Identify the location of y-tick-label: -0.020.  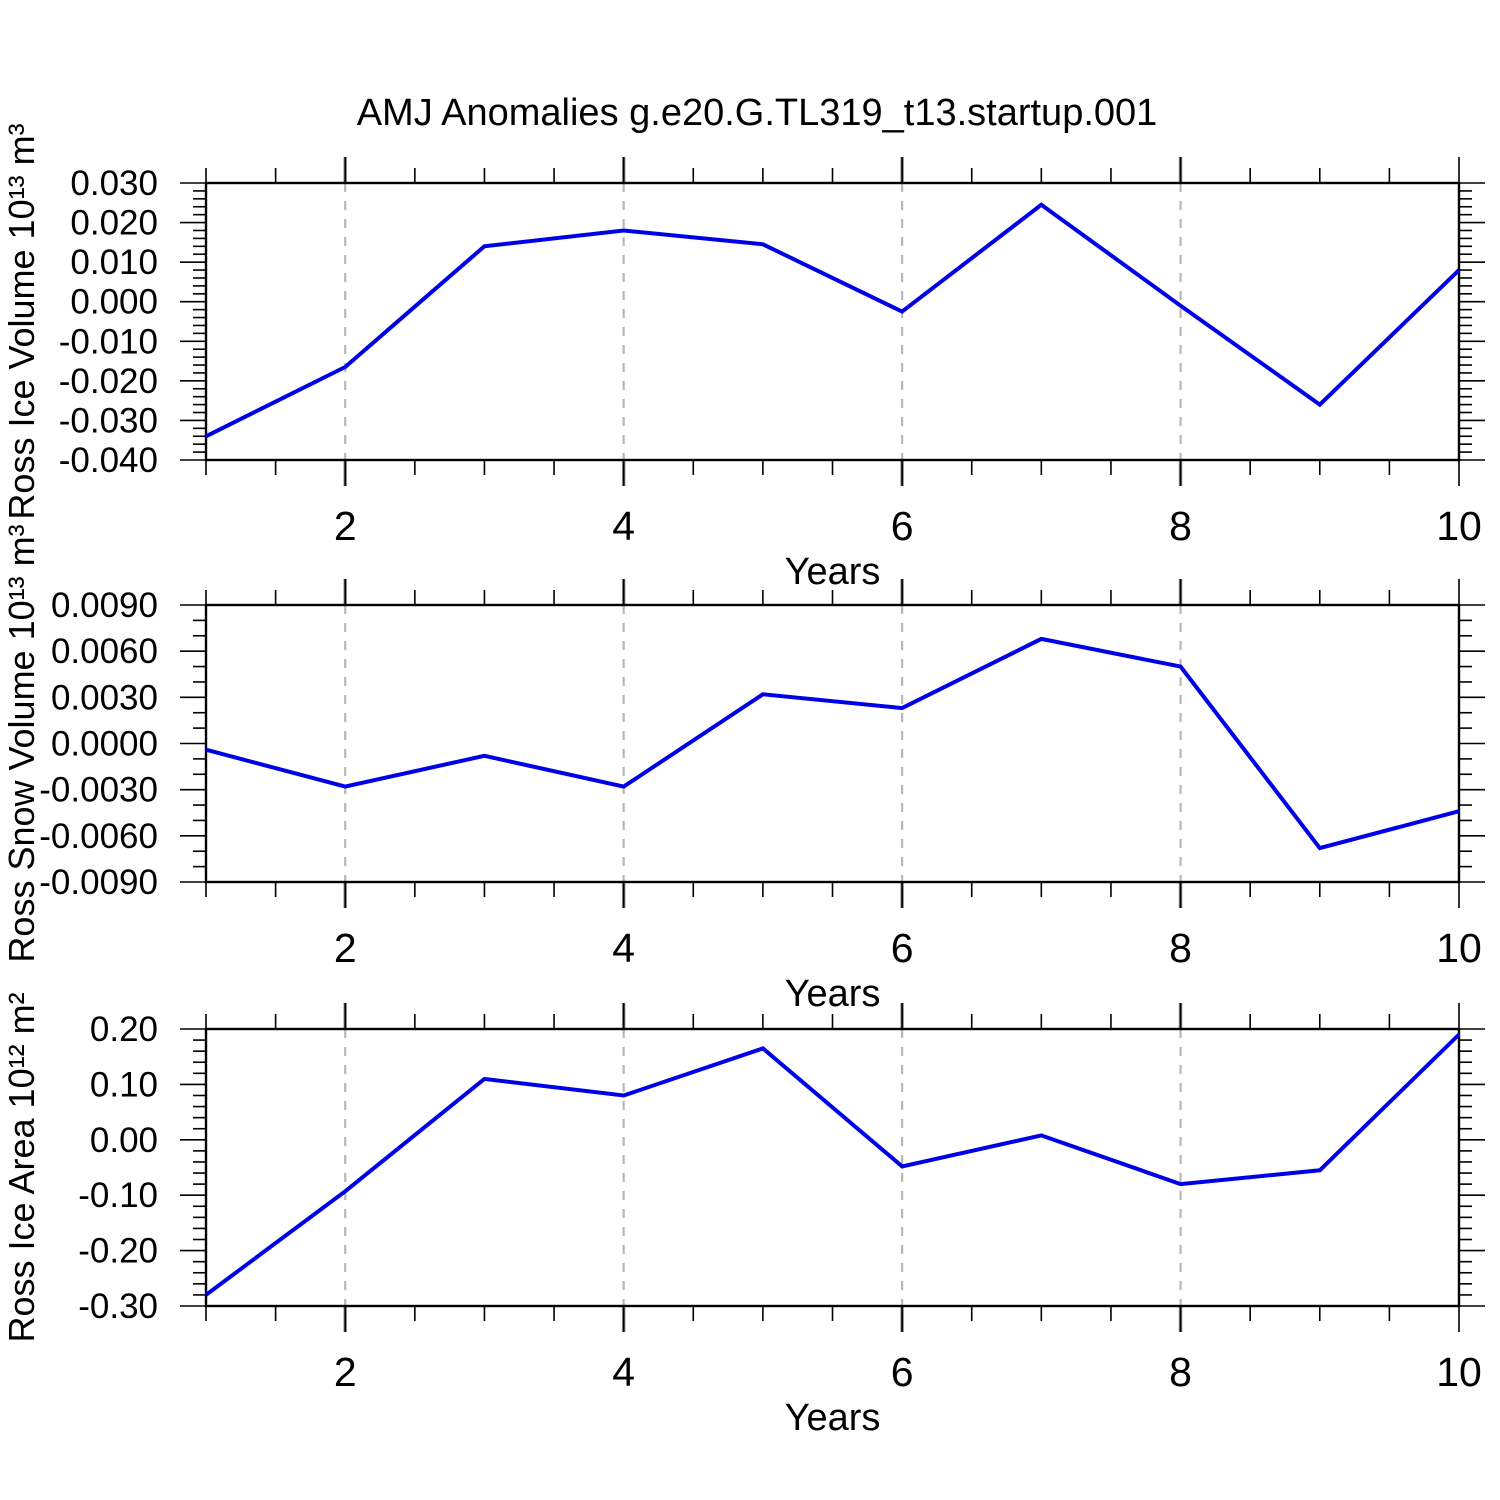
(108, 381).